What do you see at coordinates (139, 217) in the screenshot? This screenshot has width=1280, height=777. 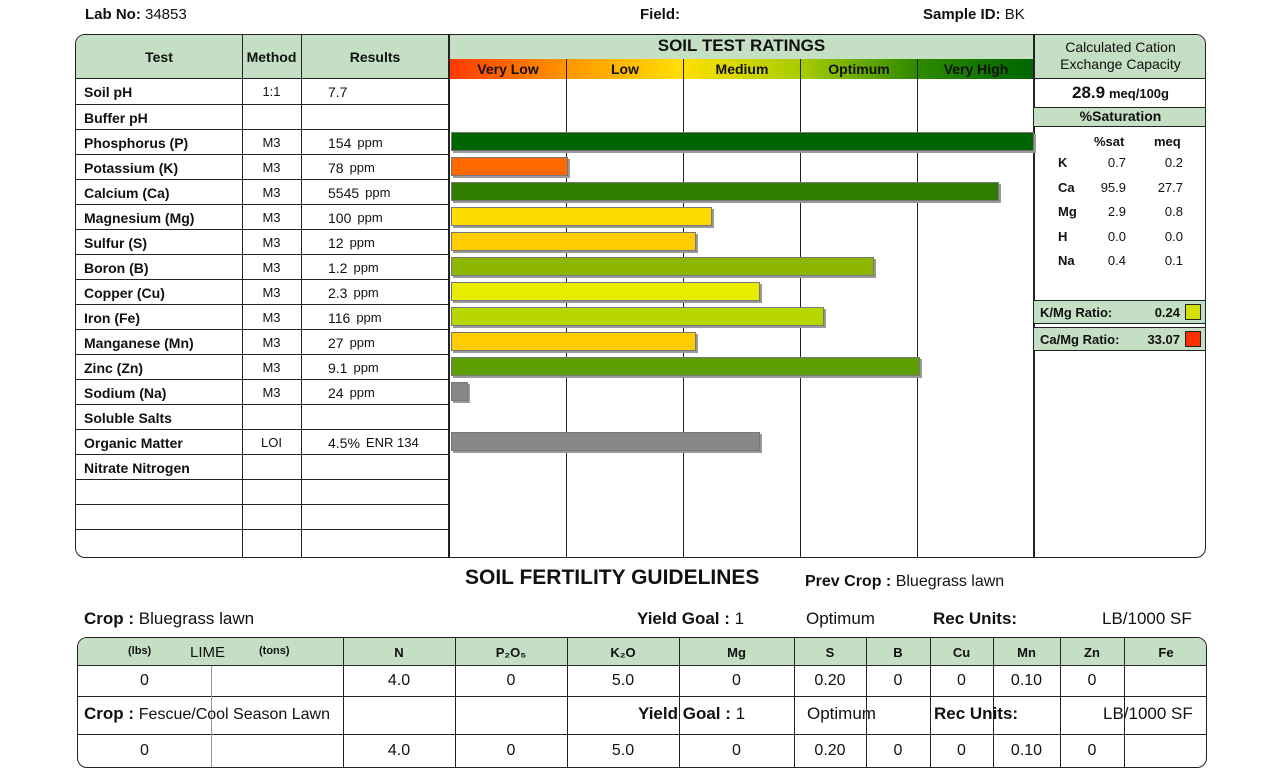 I see `test-name: Magnesium (Mg)` at bounding box center [139, 217].